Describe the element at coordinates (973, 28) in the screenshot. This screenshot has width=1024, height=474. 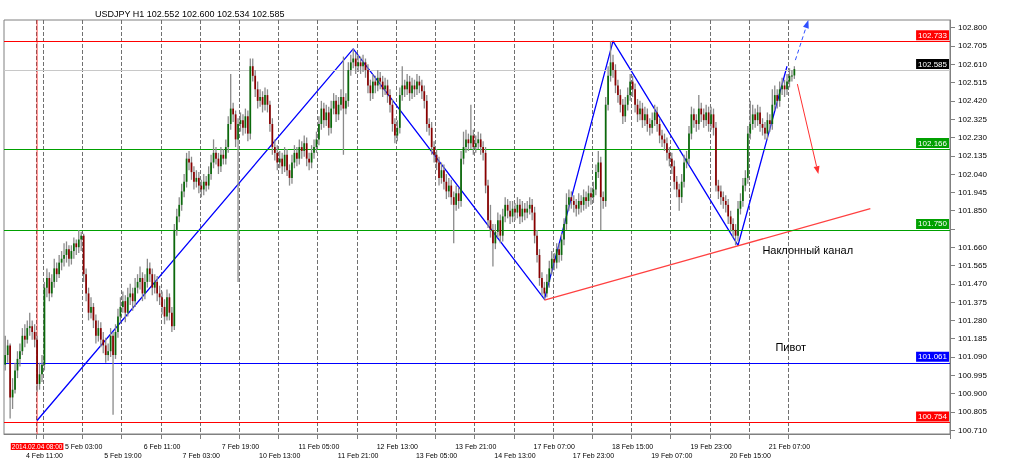
I see `y-tick-label: 102.800` at that location.